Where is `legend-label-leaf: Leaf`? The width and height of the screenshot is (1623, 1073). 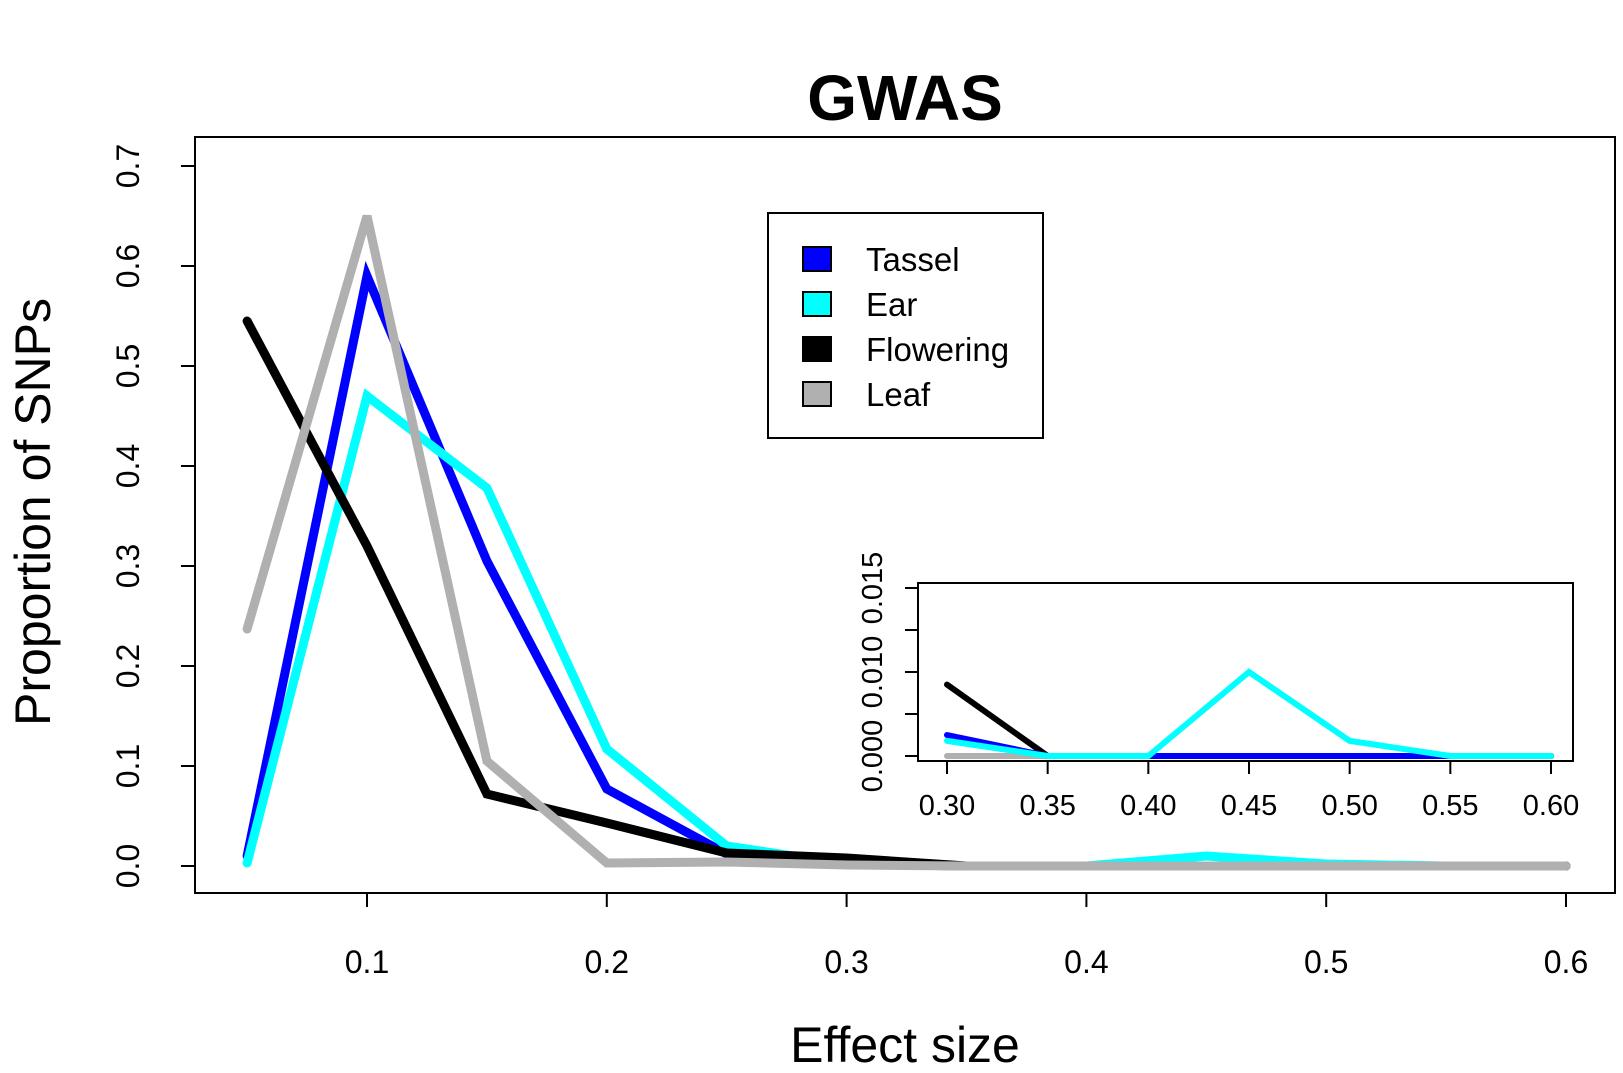
legend-label-leaf: Leaf is located at coordinates (898, 394).